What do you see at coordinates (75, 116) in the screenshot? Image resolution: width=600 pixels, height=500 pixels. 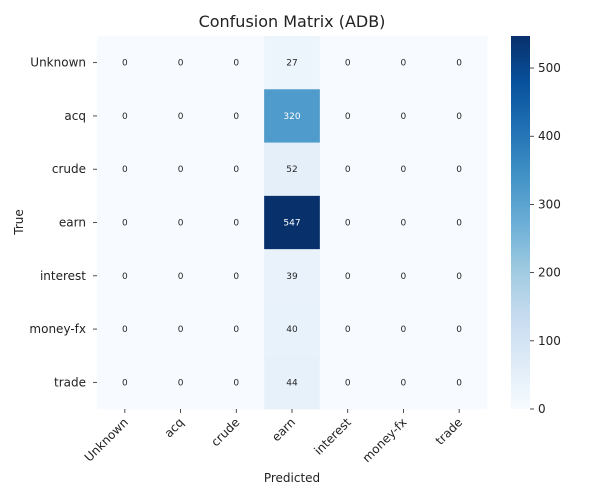 I see `y-tick-label: acq` at bounding box center [75, 116].